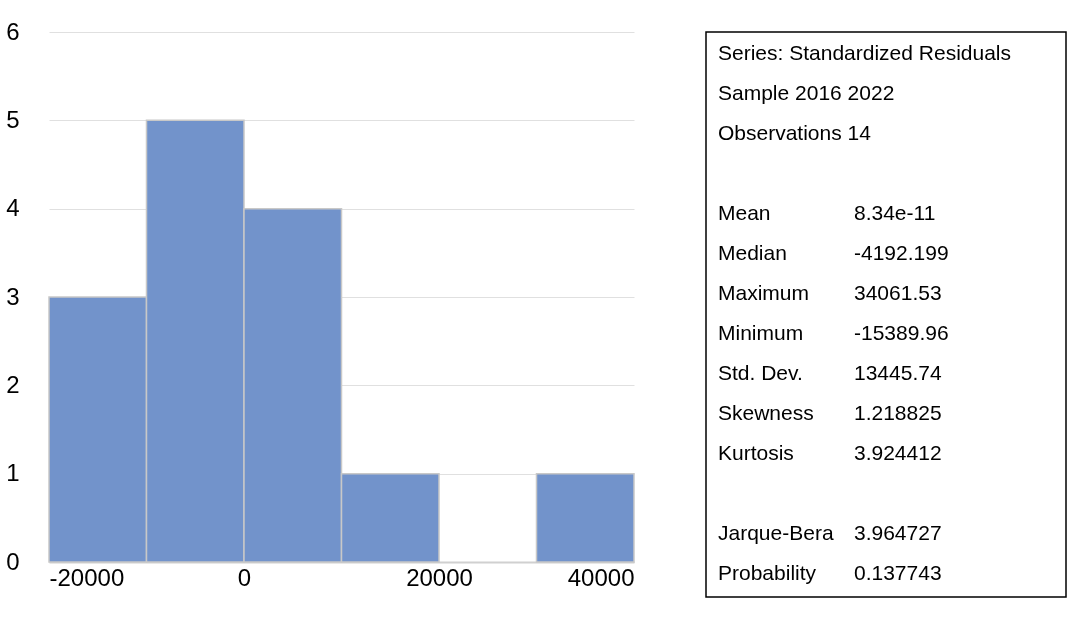 The width and height of the screenshot is (1091, 622). I want to click on x-tick-label: 40000, so click(601, 577).